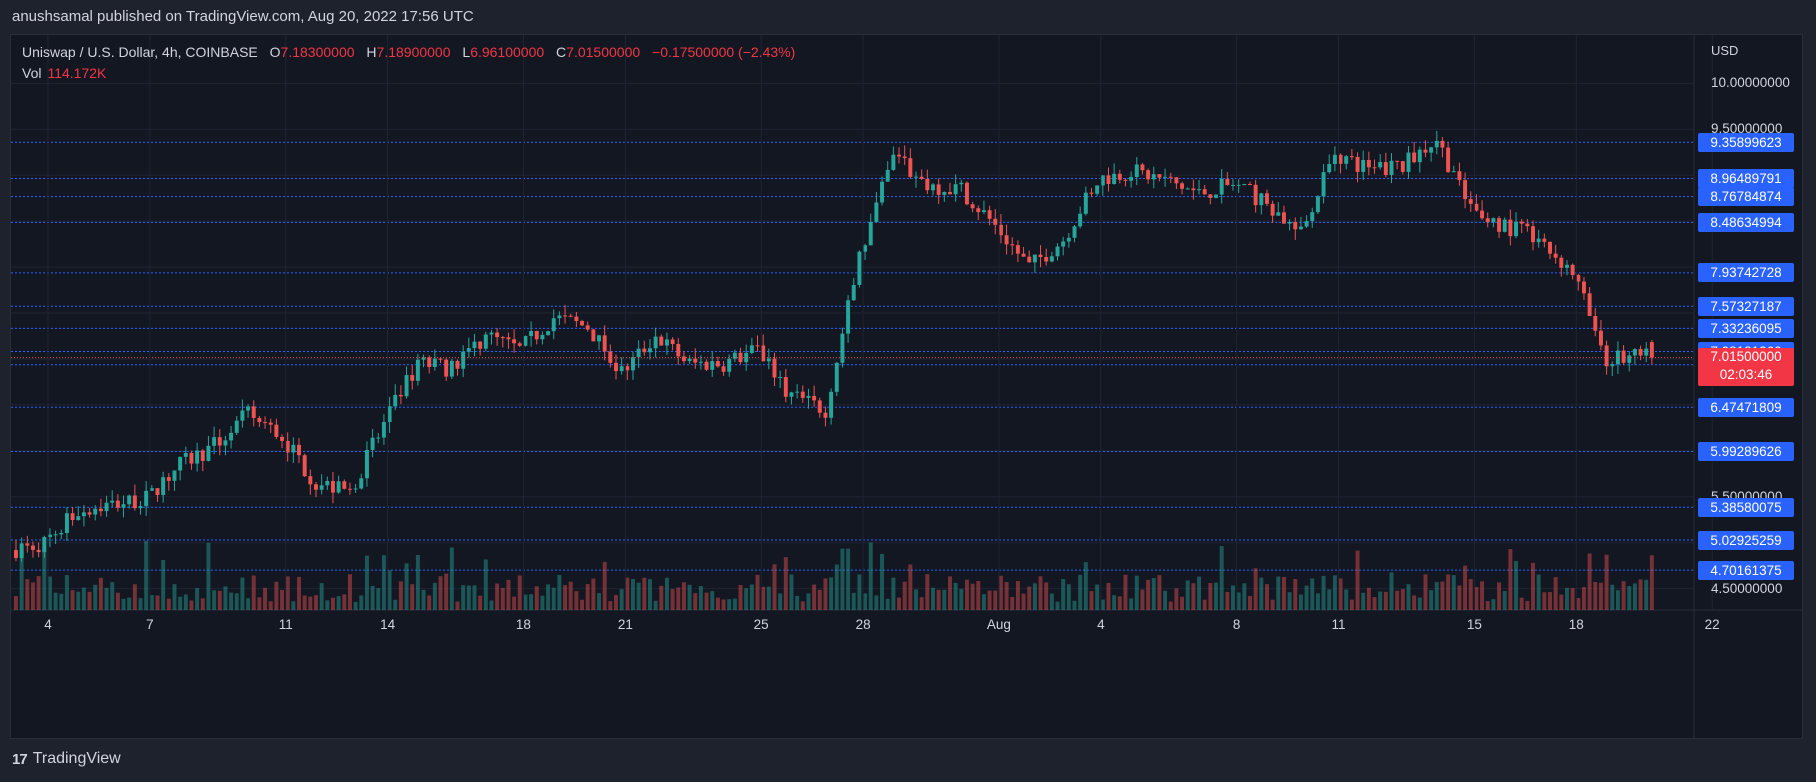 Image resolution: width=1816 pixels, height=782 pixels. I want to click on price-level-tag: 8.76784874, so click(1746, 197).